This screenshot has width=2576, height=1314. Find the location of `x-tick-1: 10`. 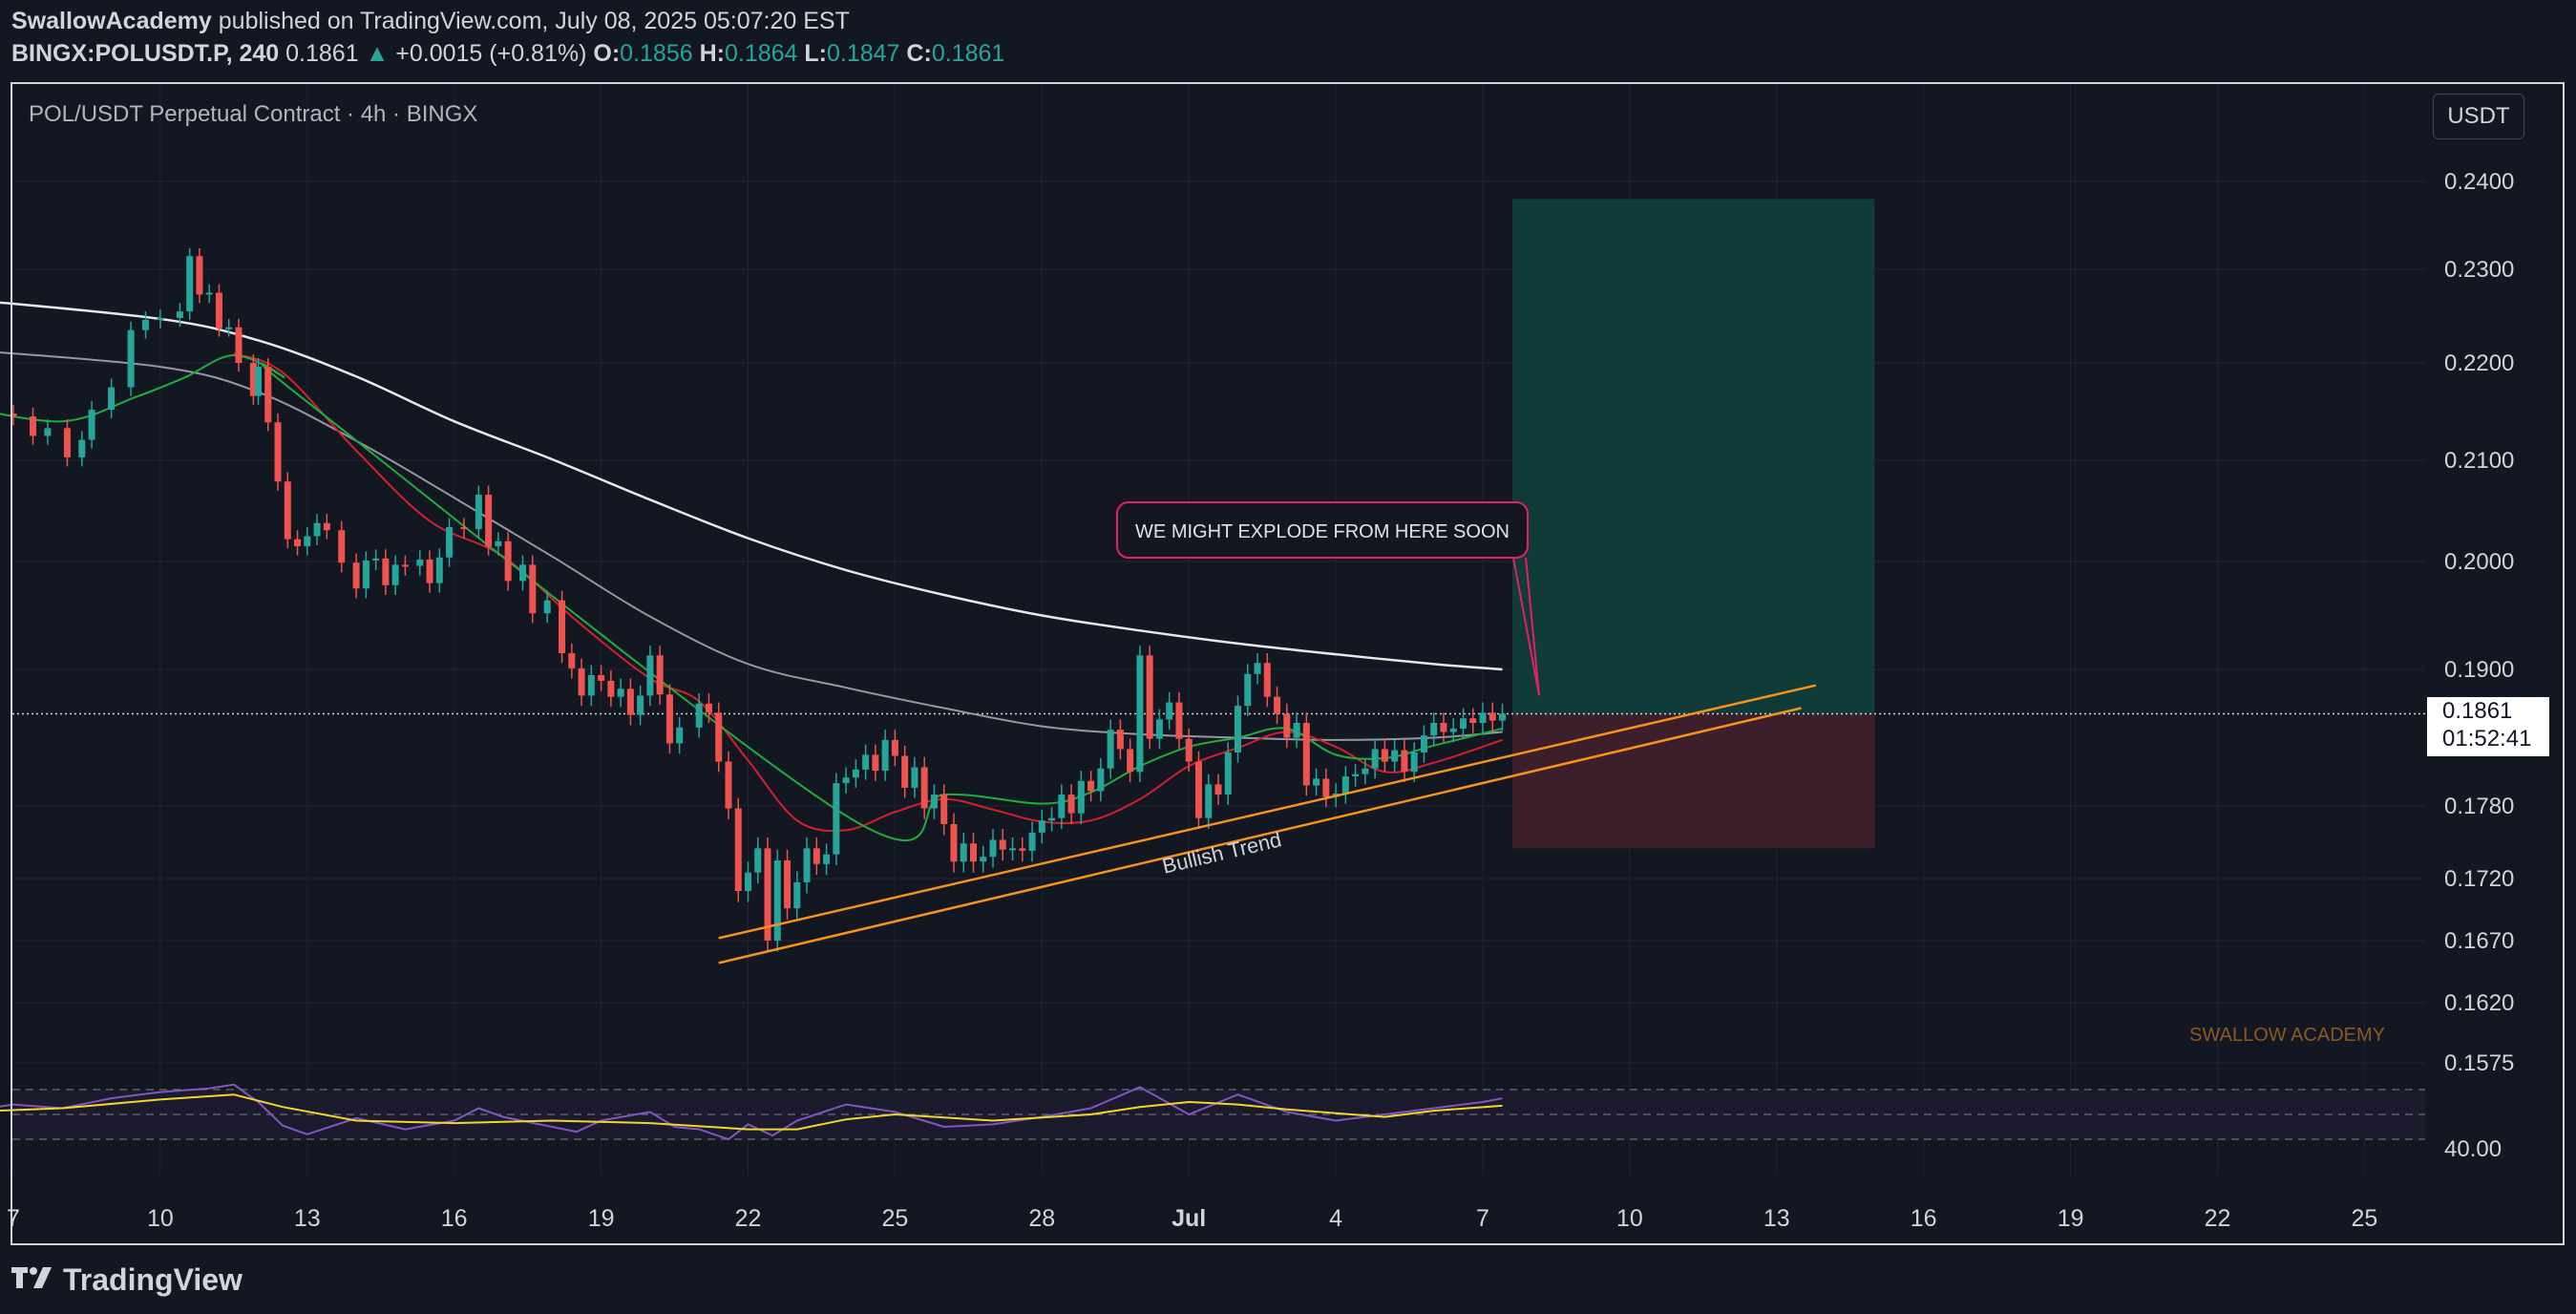

x-tick-1: 10 is located at coordinates (160, 1218).